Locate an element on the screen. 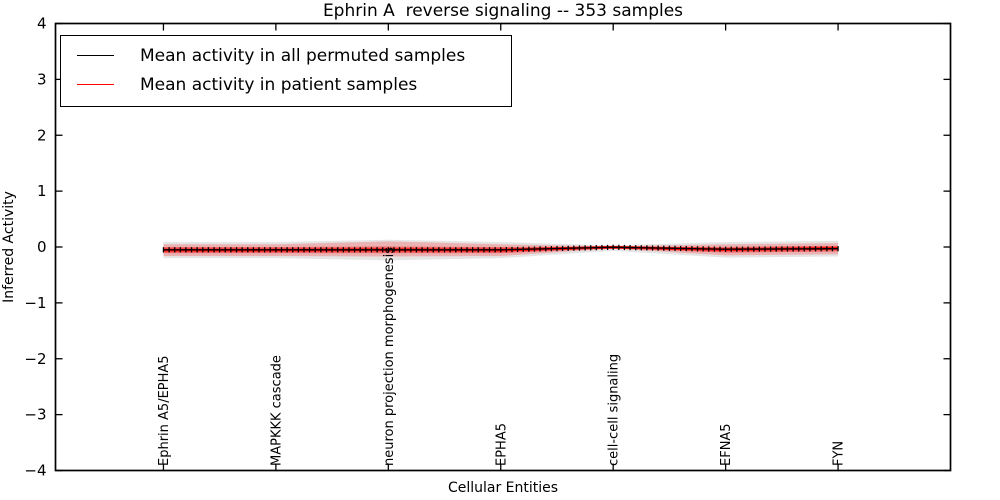  legend-entry-patient: Mean activity in patient samples is located at coordinates (286, 84).